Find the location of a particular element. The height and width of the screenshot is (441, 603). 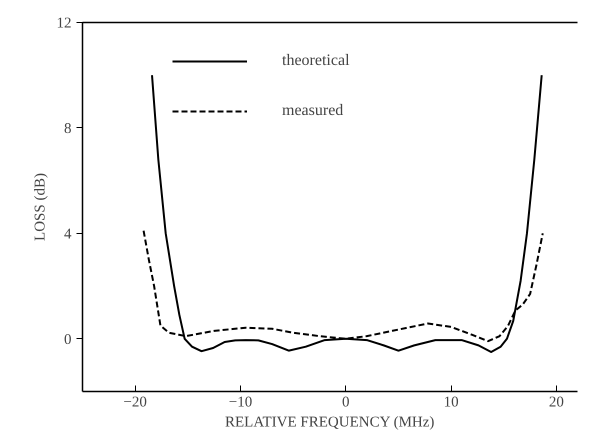

y-tick-label: 12 is located at coordinates (64, 24).